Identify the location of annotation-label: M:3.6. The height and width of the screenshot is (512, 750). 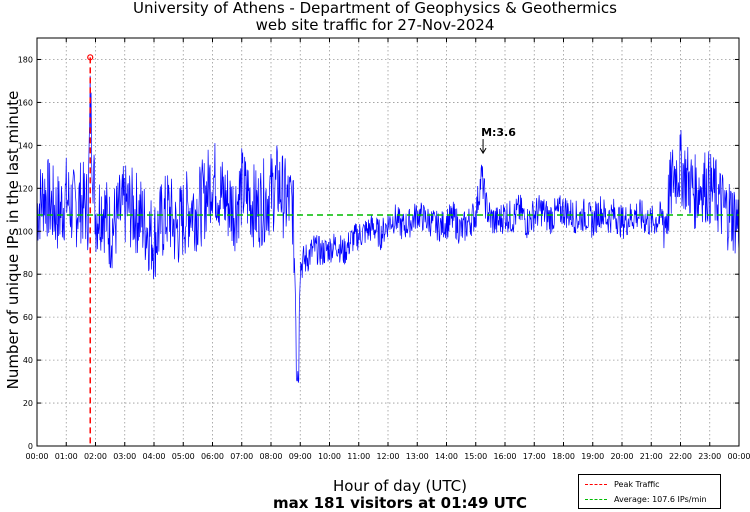
(498, 132).